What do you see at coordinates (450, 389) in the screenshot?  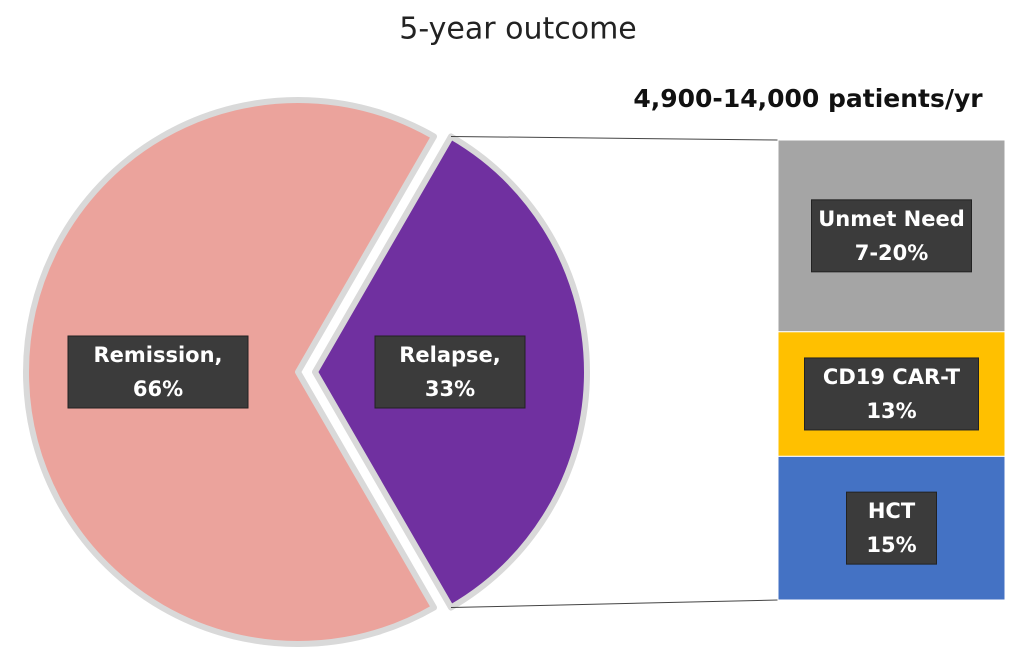 I see `data-label-value: 33%` at bounding box center [450, 389].